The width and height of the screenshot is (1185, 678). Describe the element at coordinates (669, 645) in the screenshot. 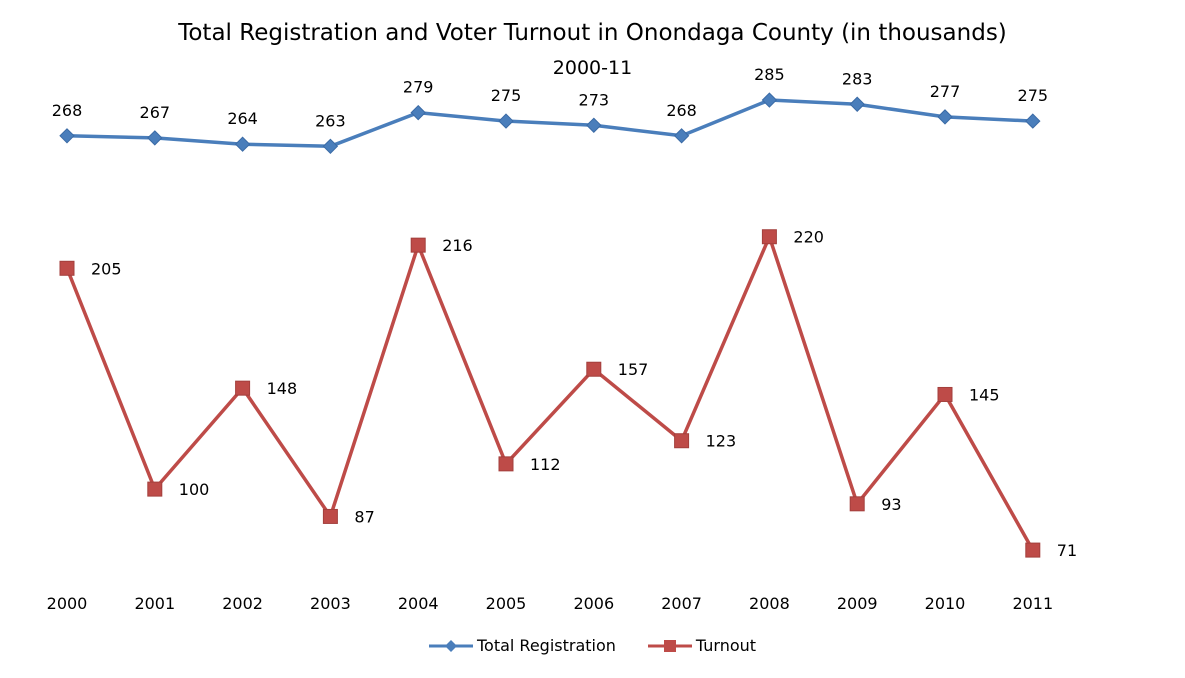

I see `square-marker-icon` at that location.